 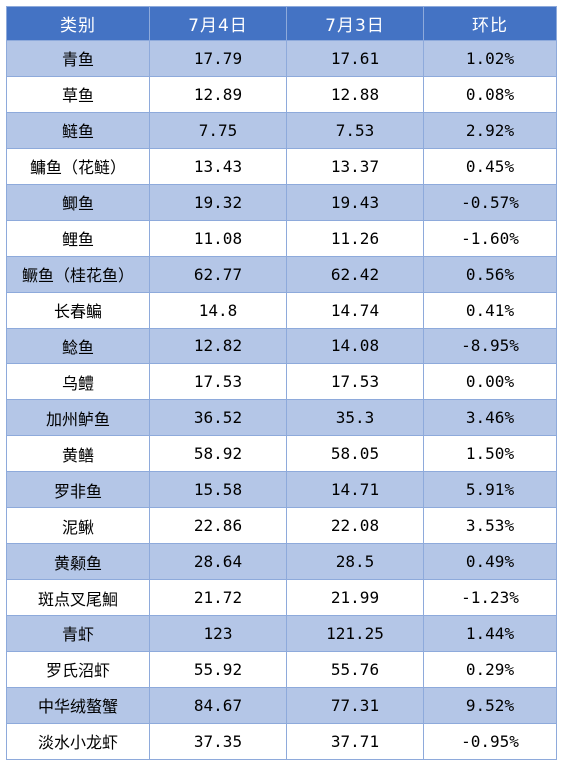 What do you see at coordinates (78, 705) in the screenshot?
I see `category-cell: 中华绒螯蟹` at bounding box center [78, 705].